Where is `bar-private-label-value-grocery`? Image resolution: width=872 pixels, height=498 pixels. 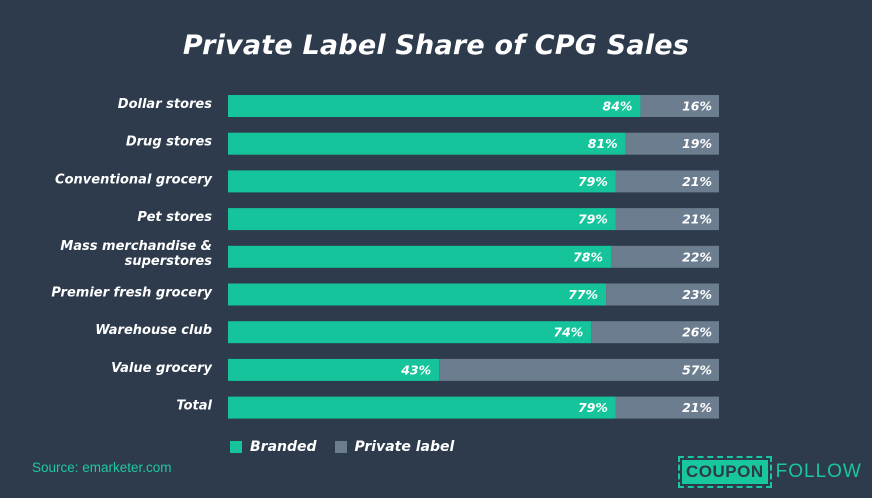 bar-private-label-value-grocery is located at coordinates (579, 369).